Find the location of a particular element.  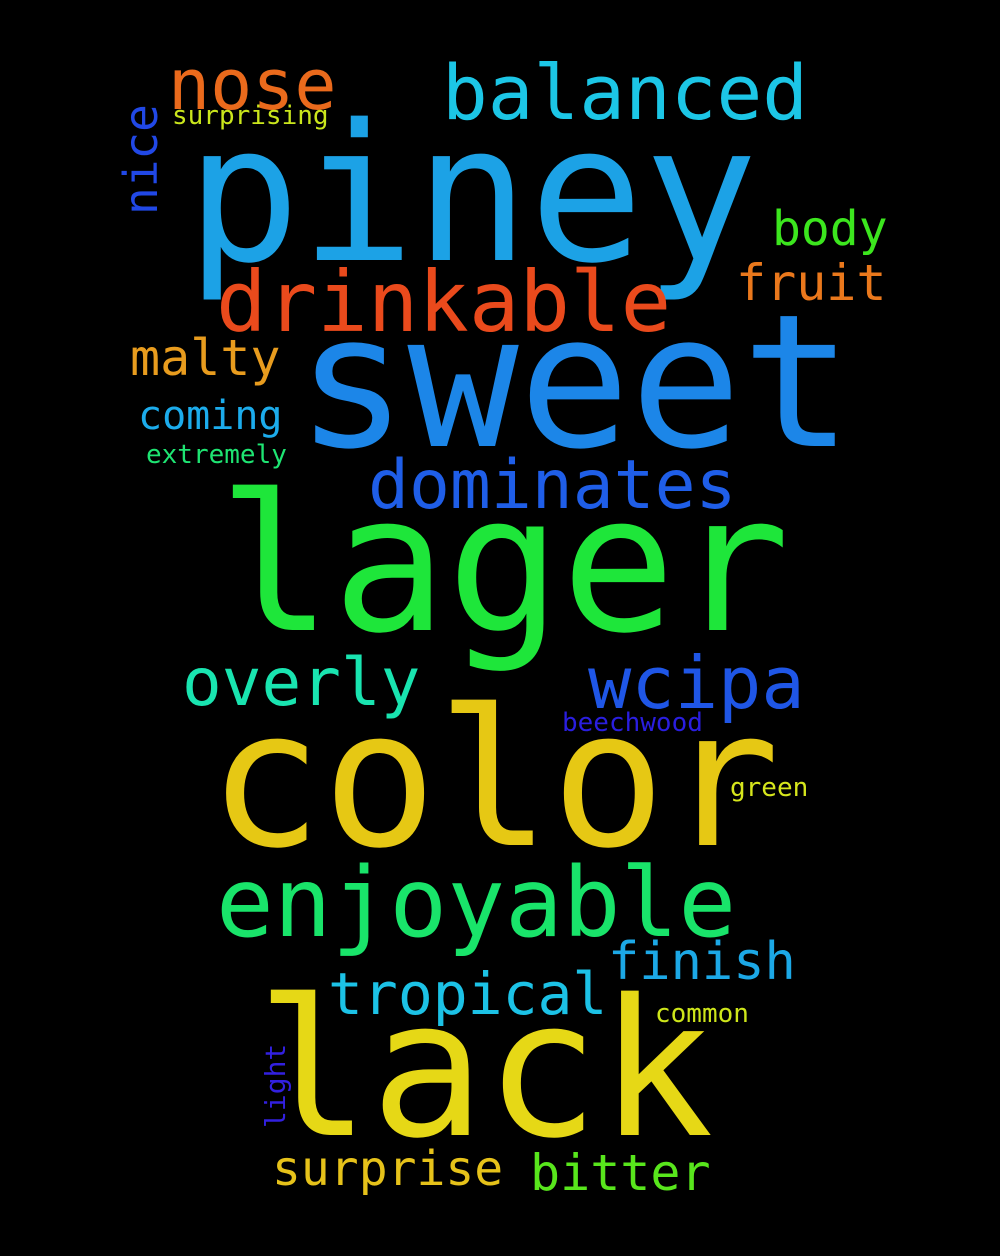

word-balanced: balanced is located at coordinates (625, 92).